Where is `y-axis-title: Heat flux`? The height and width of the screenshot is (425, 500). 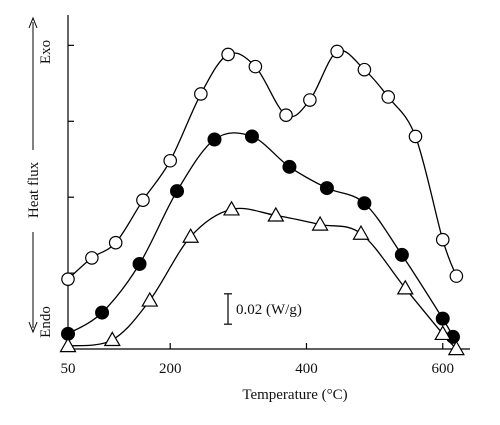 y-axis-title: Heat flux is located at coordinates (34, 189).